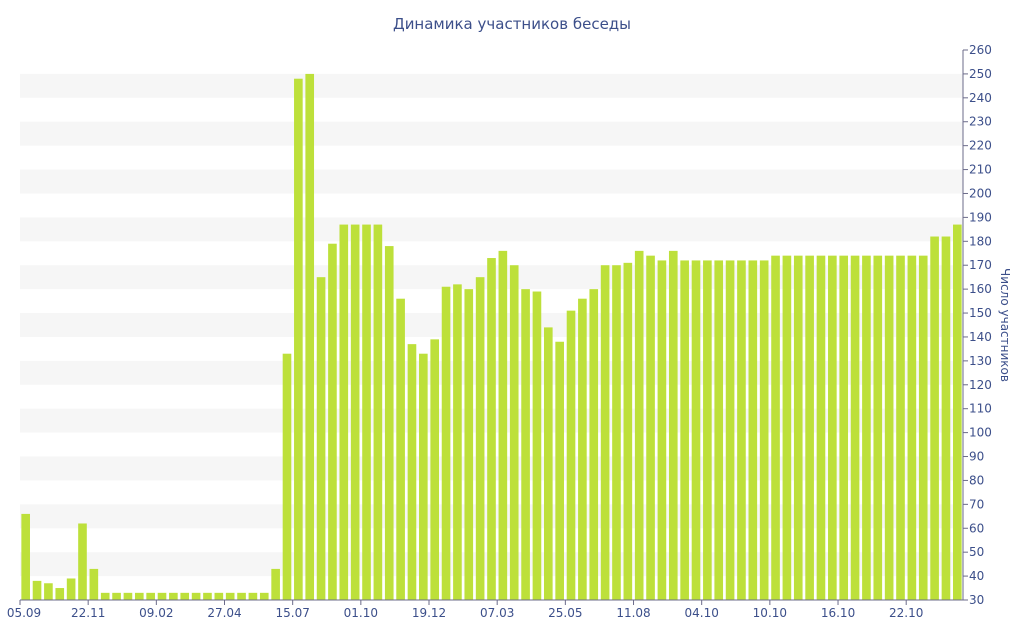 The height and width of the screenshot is (640, 1024). I want to click on y-tick-label: 100, so click(980, 433).